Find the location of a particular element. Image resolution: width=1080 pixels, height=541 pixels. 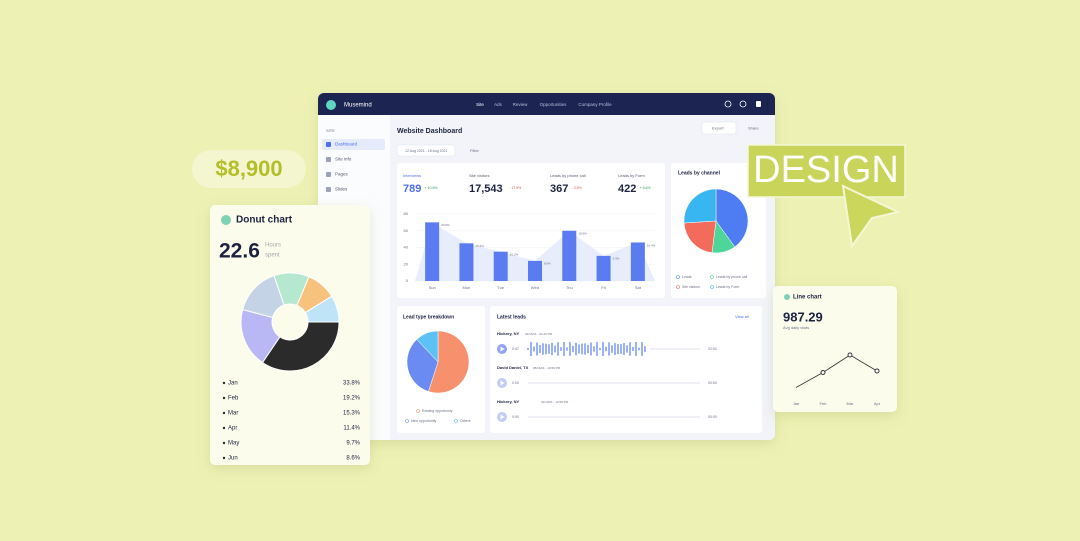

sidebar-item: Pages is located at coordinates (342, 174).